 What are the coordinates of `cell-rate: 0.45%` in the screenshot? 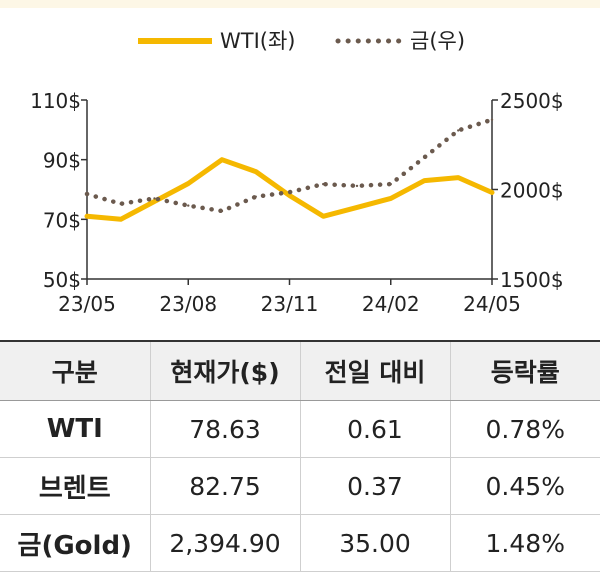 It's located at (524, 486).